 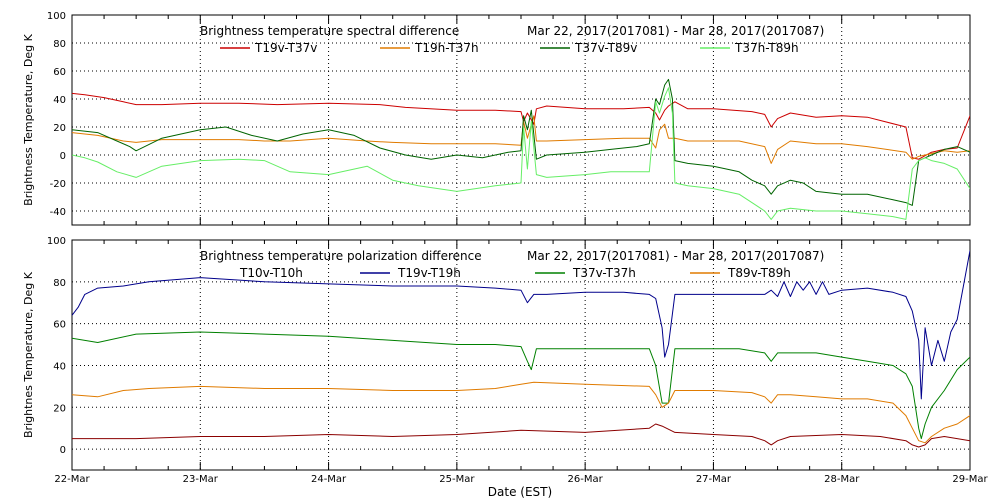 I want to click on y-axis-label: Brightnes Temperature, Deg K, so click(x=28, y=354).